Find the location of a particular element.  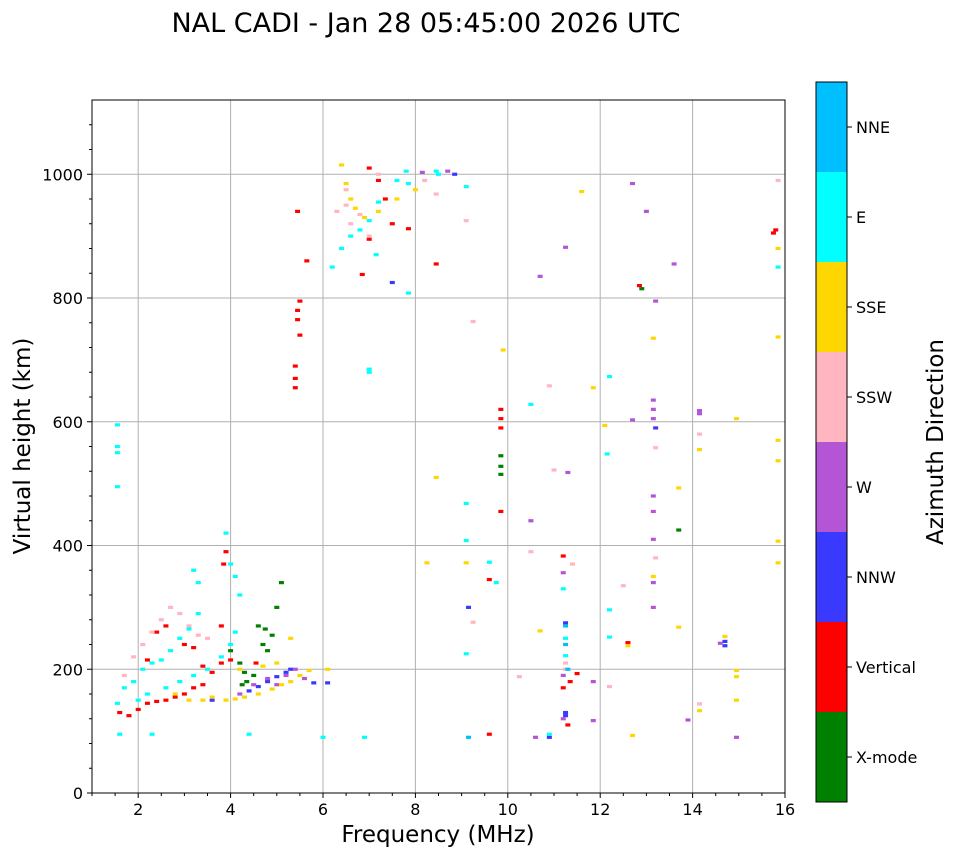

colorbar-label: SSE is located at coordinates (871, 307).